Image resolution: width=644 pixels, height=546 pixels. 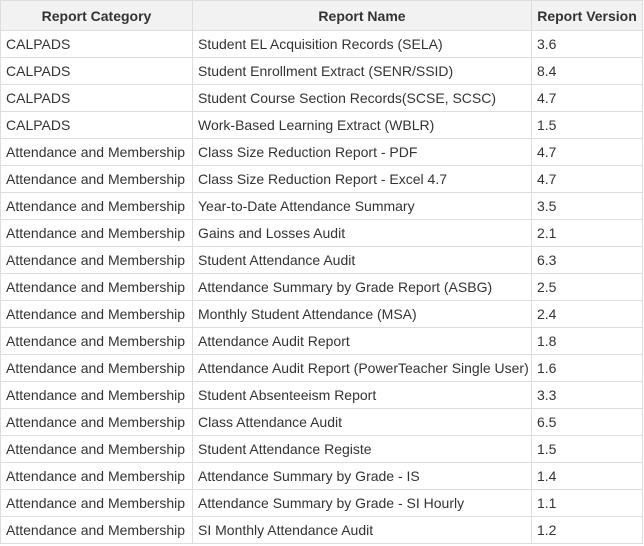 I want to click on header-row: Report CategoryReport NameReport Version, so click(x=322, y=16).